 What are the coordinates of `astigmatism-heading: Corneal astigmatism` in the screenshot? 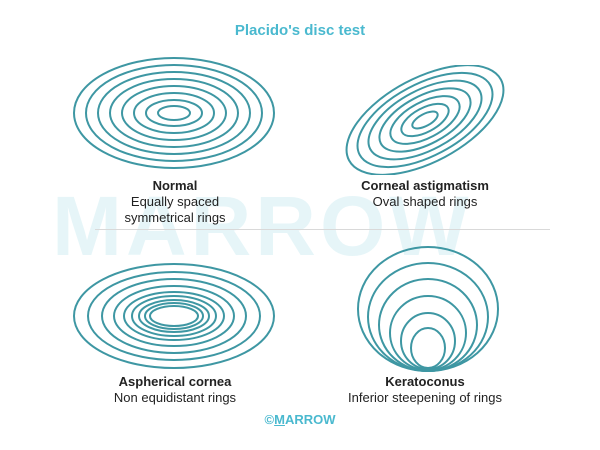 It's located at (425, 185).